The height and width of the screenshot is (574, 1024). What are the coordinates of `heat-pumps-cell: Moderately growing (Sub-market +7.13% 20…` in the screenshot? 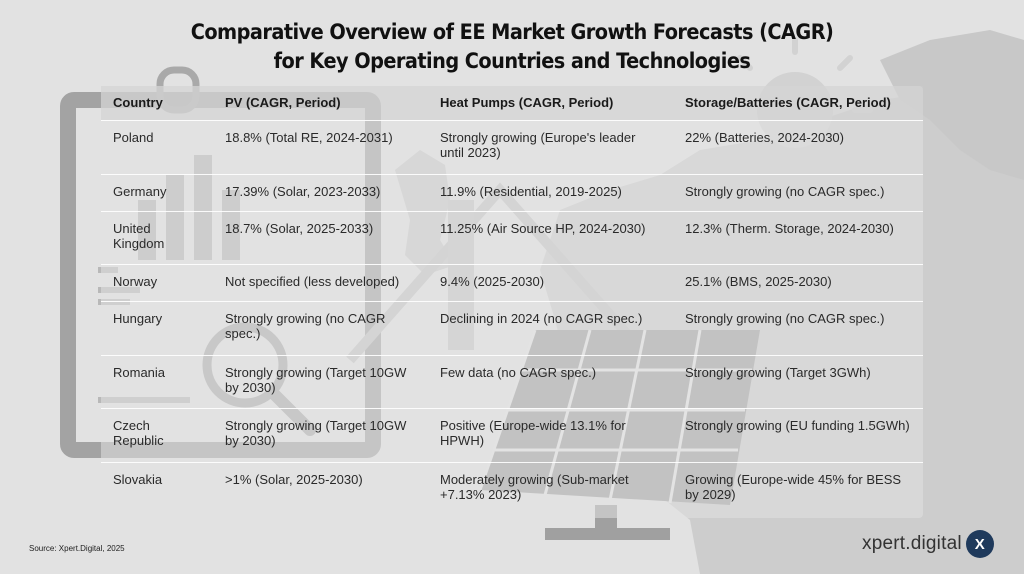 It's located at (550, 489).